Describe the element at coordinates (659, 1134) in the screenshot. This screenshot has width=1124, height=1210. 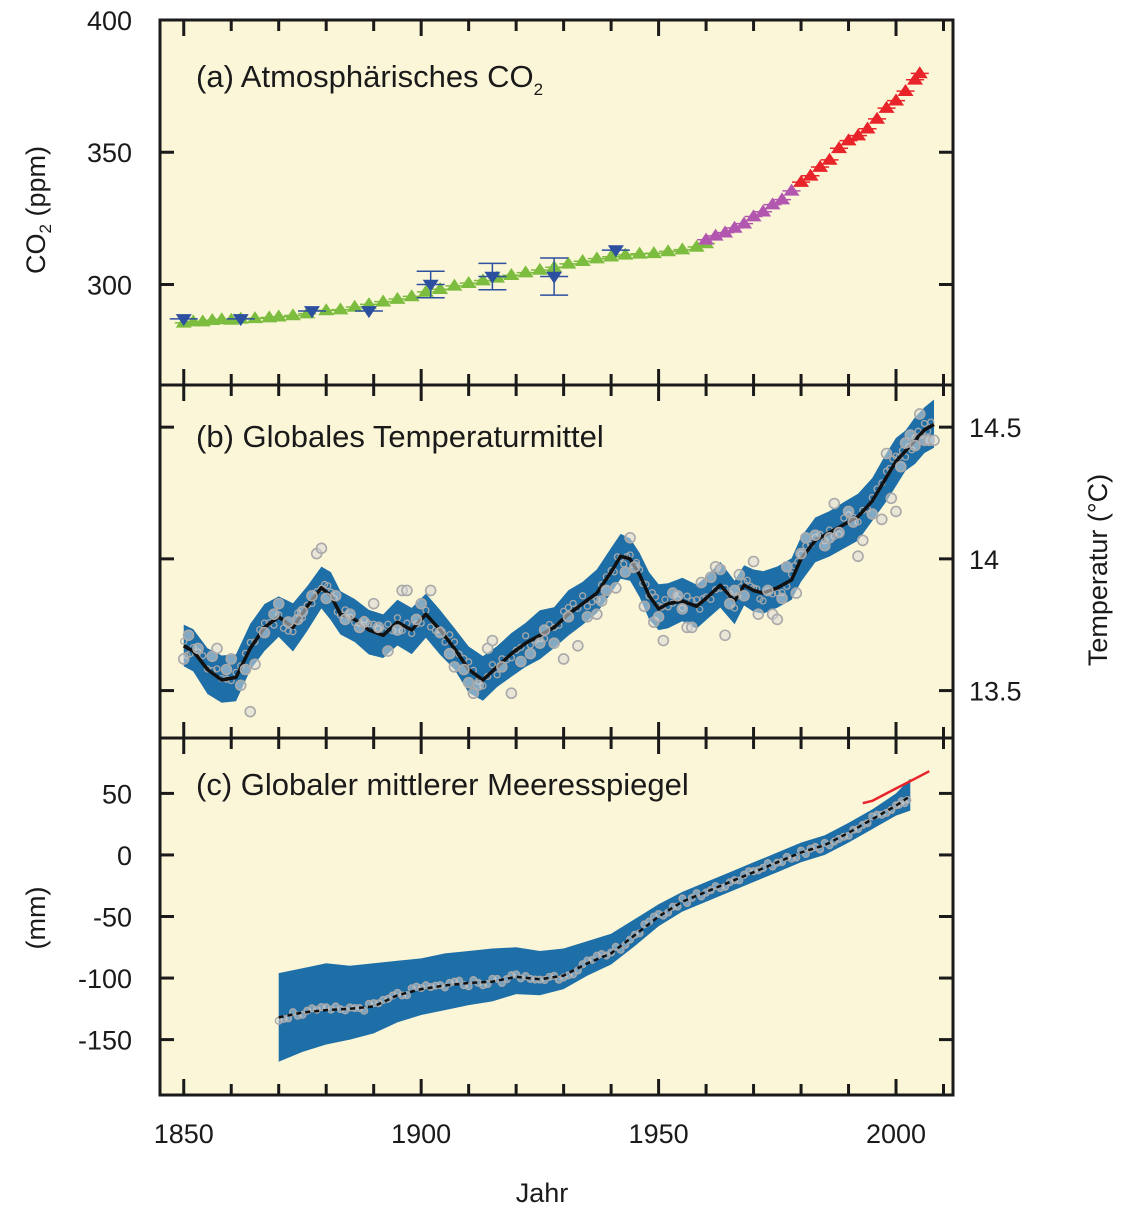
I see `x-tick-label: 1950` at that location.